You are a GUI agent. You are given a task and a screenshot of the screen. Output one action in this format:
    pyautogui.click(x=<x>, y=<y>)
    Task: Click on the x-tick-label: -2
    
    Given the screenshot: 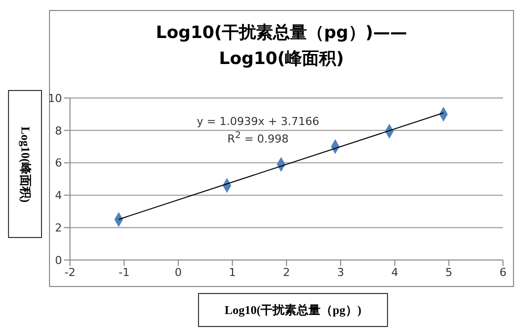 What is the action you would take?
    pyautogui.click(x=70, y=272)
    